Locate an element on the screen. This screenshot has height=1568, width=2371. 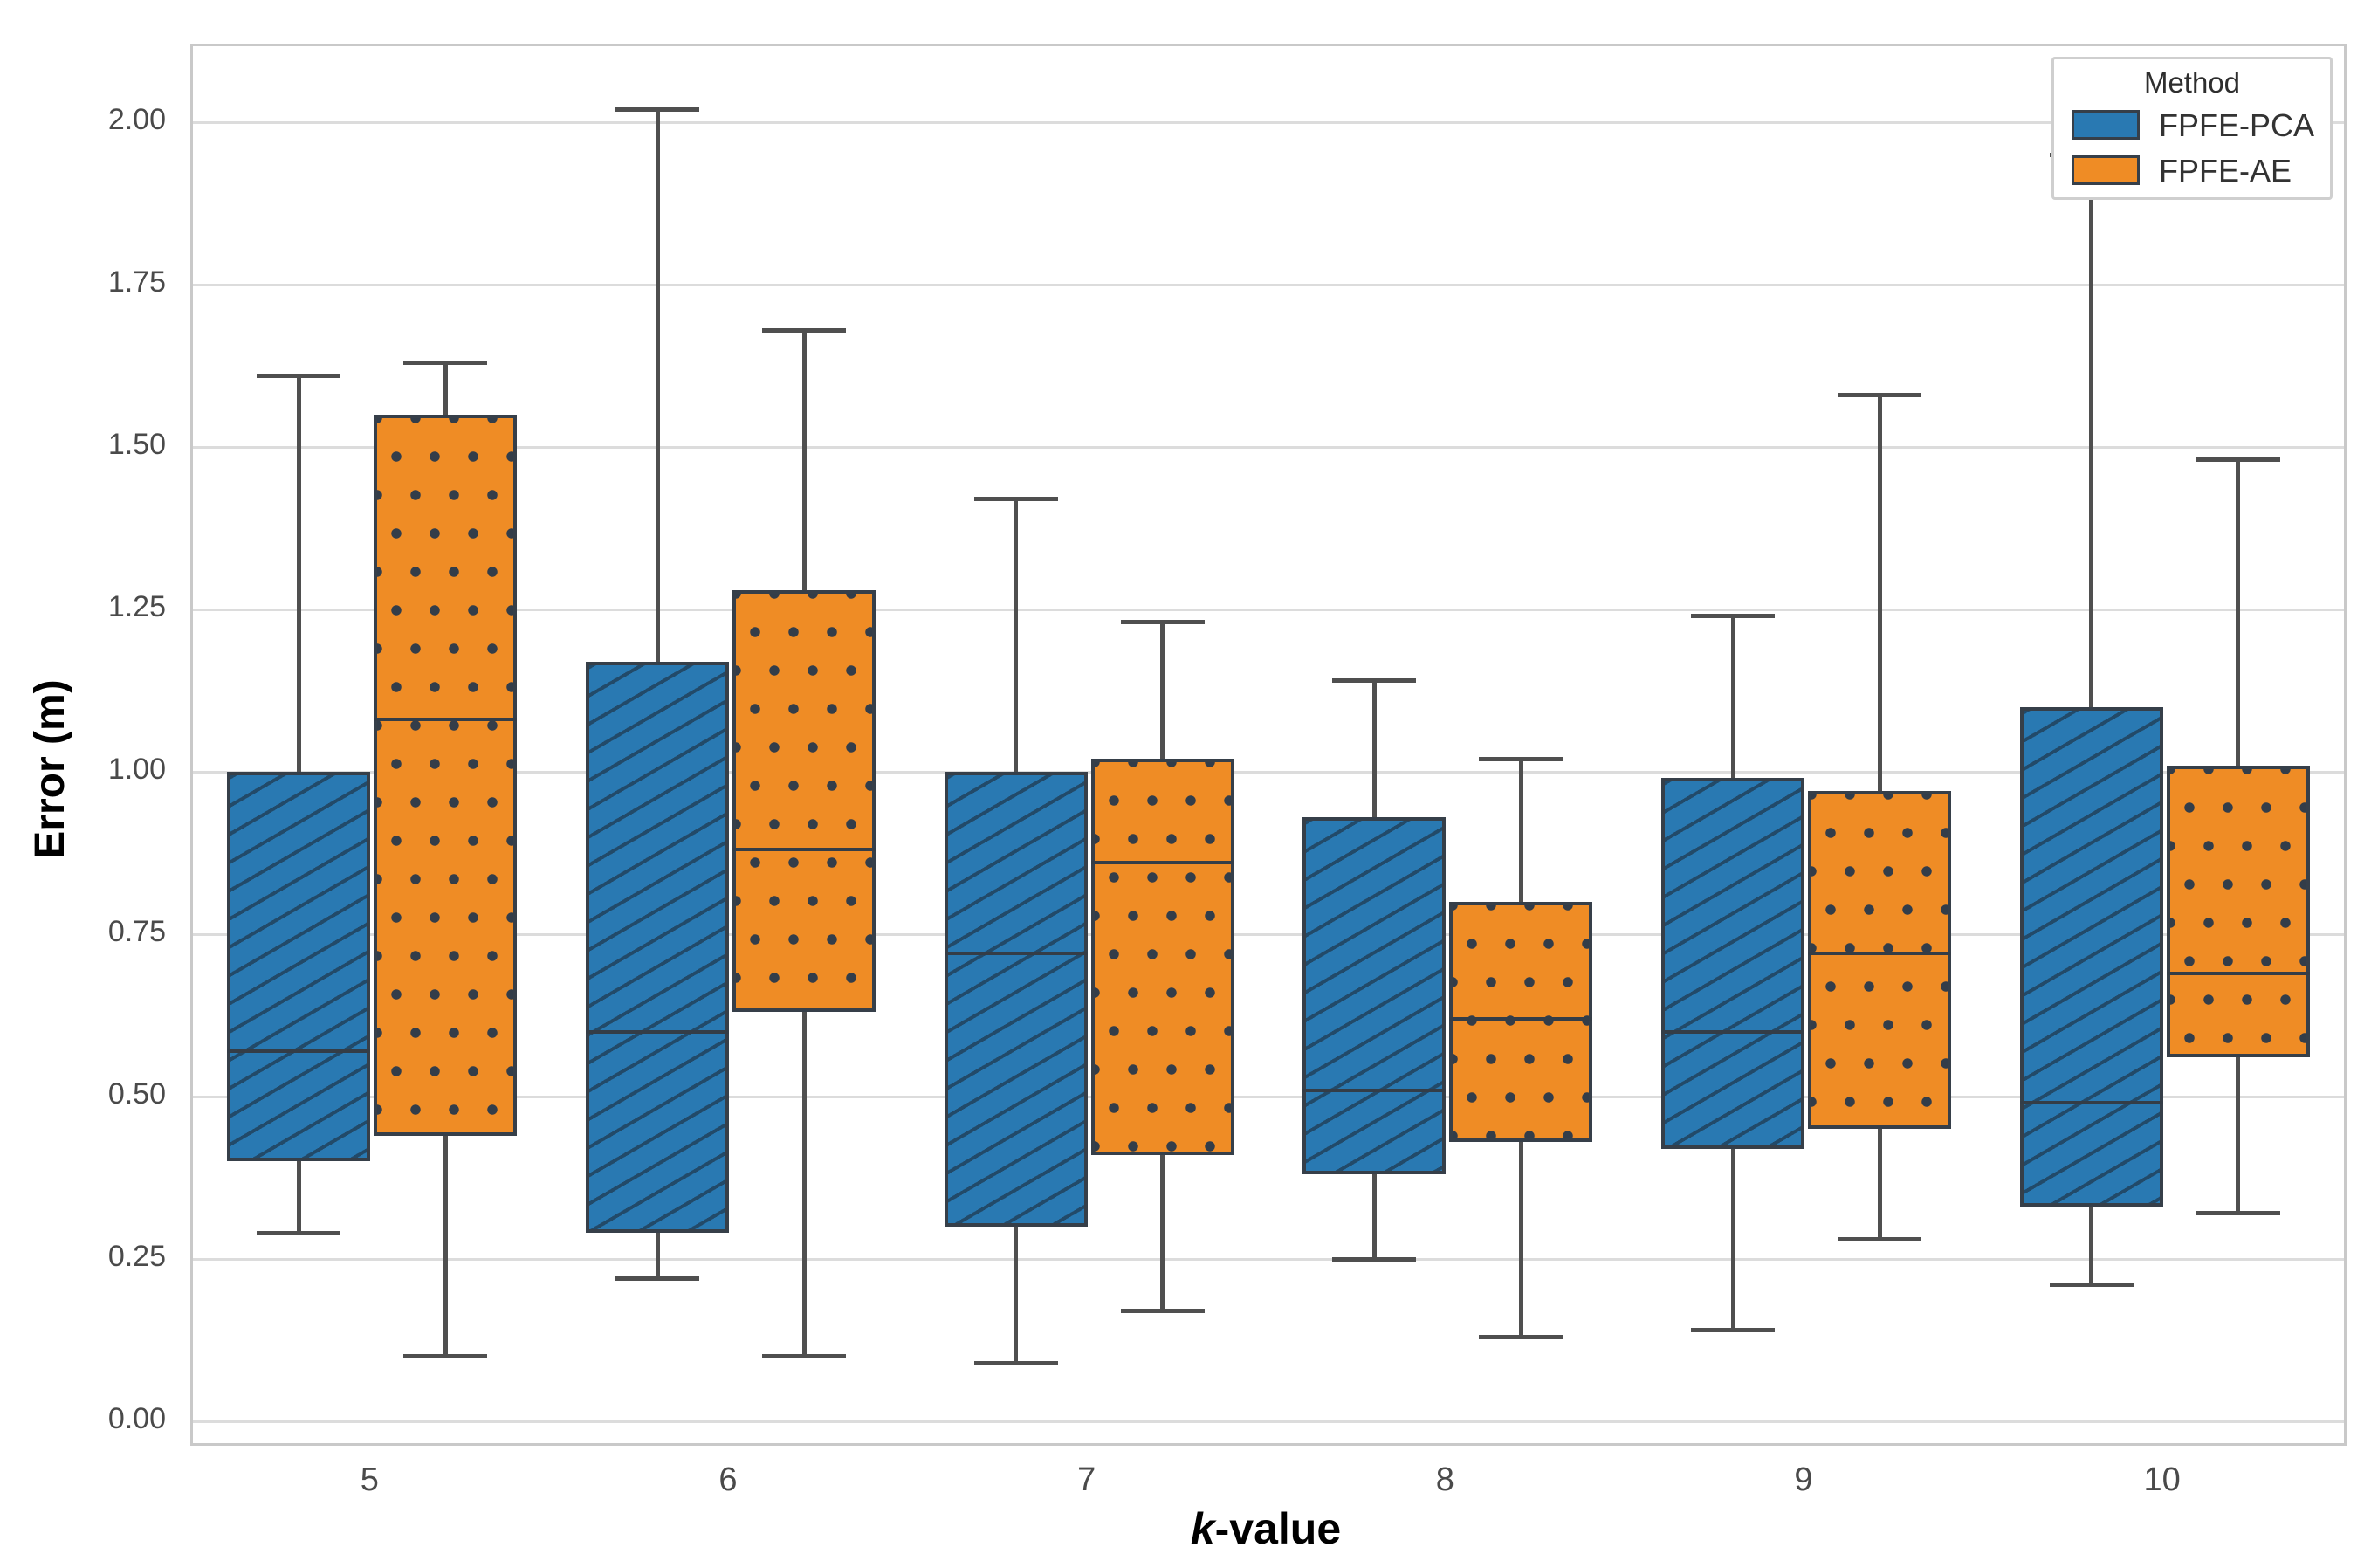
whisker-lower-FPFE-AE-k10 is located at coordinates (2238, 1135).